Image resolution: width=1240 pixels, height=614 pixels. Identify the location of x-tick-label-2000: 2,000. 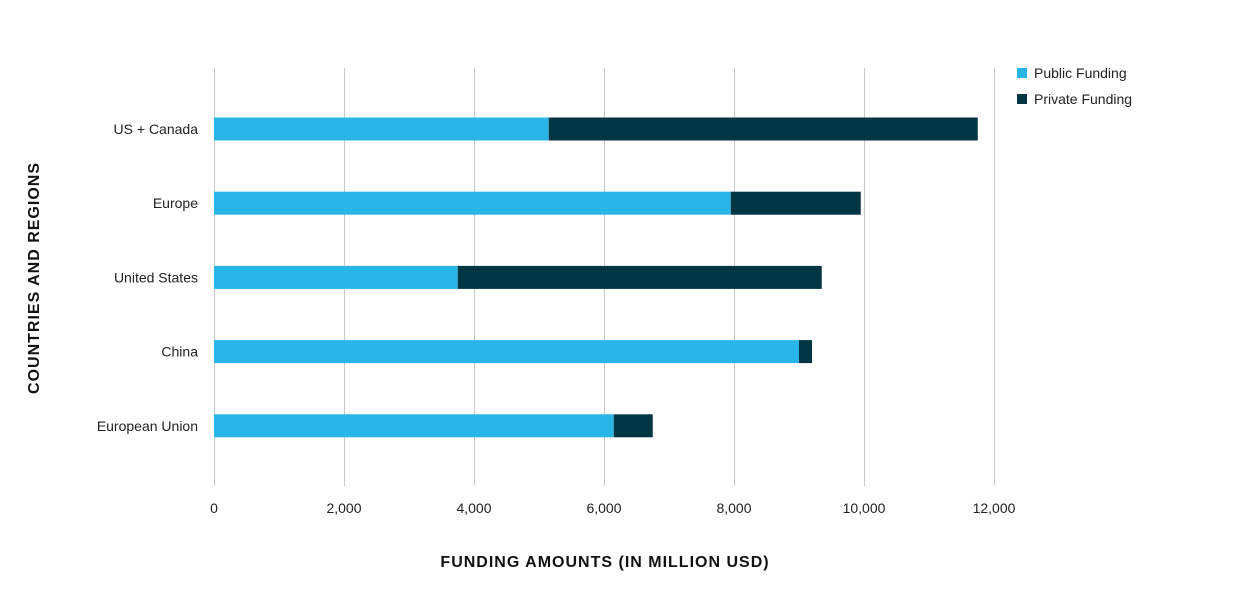
(343, 508).